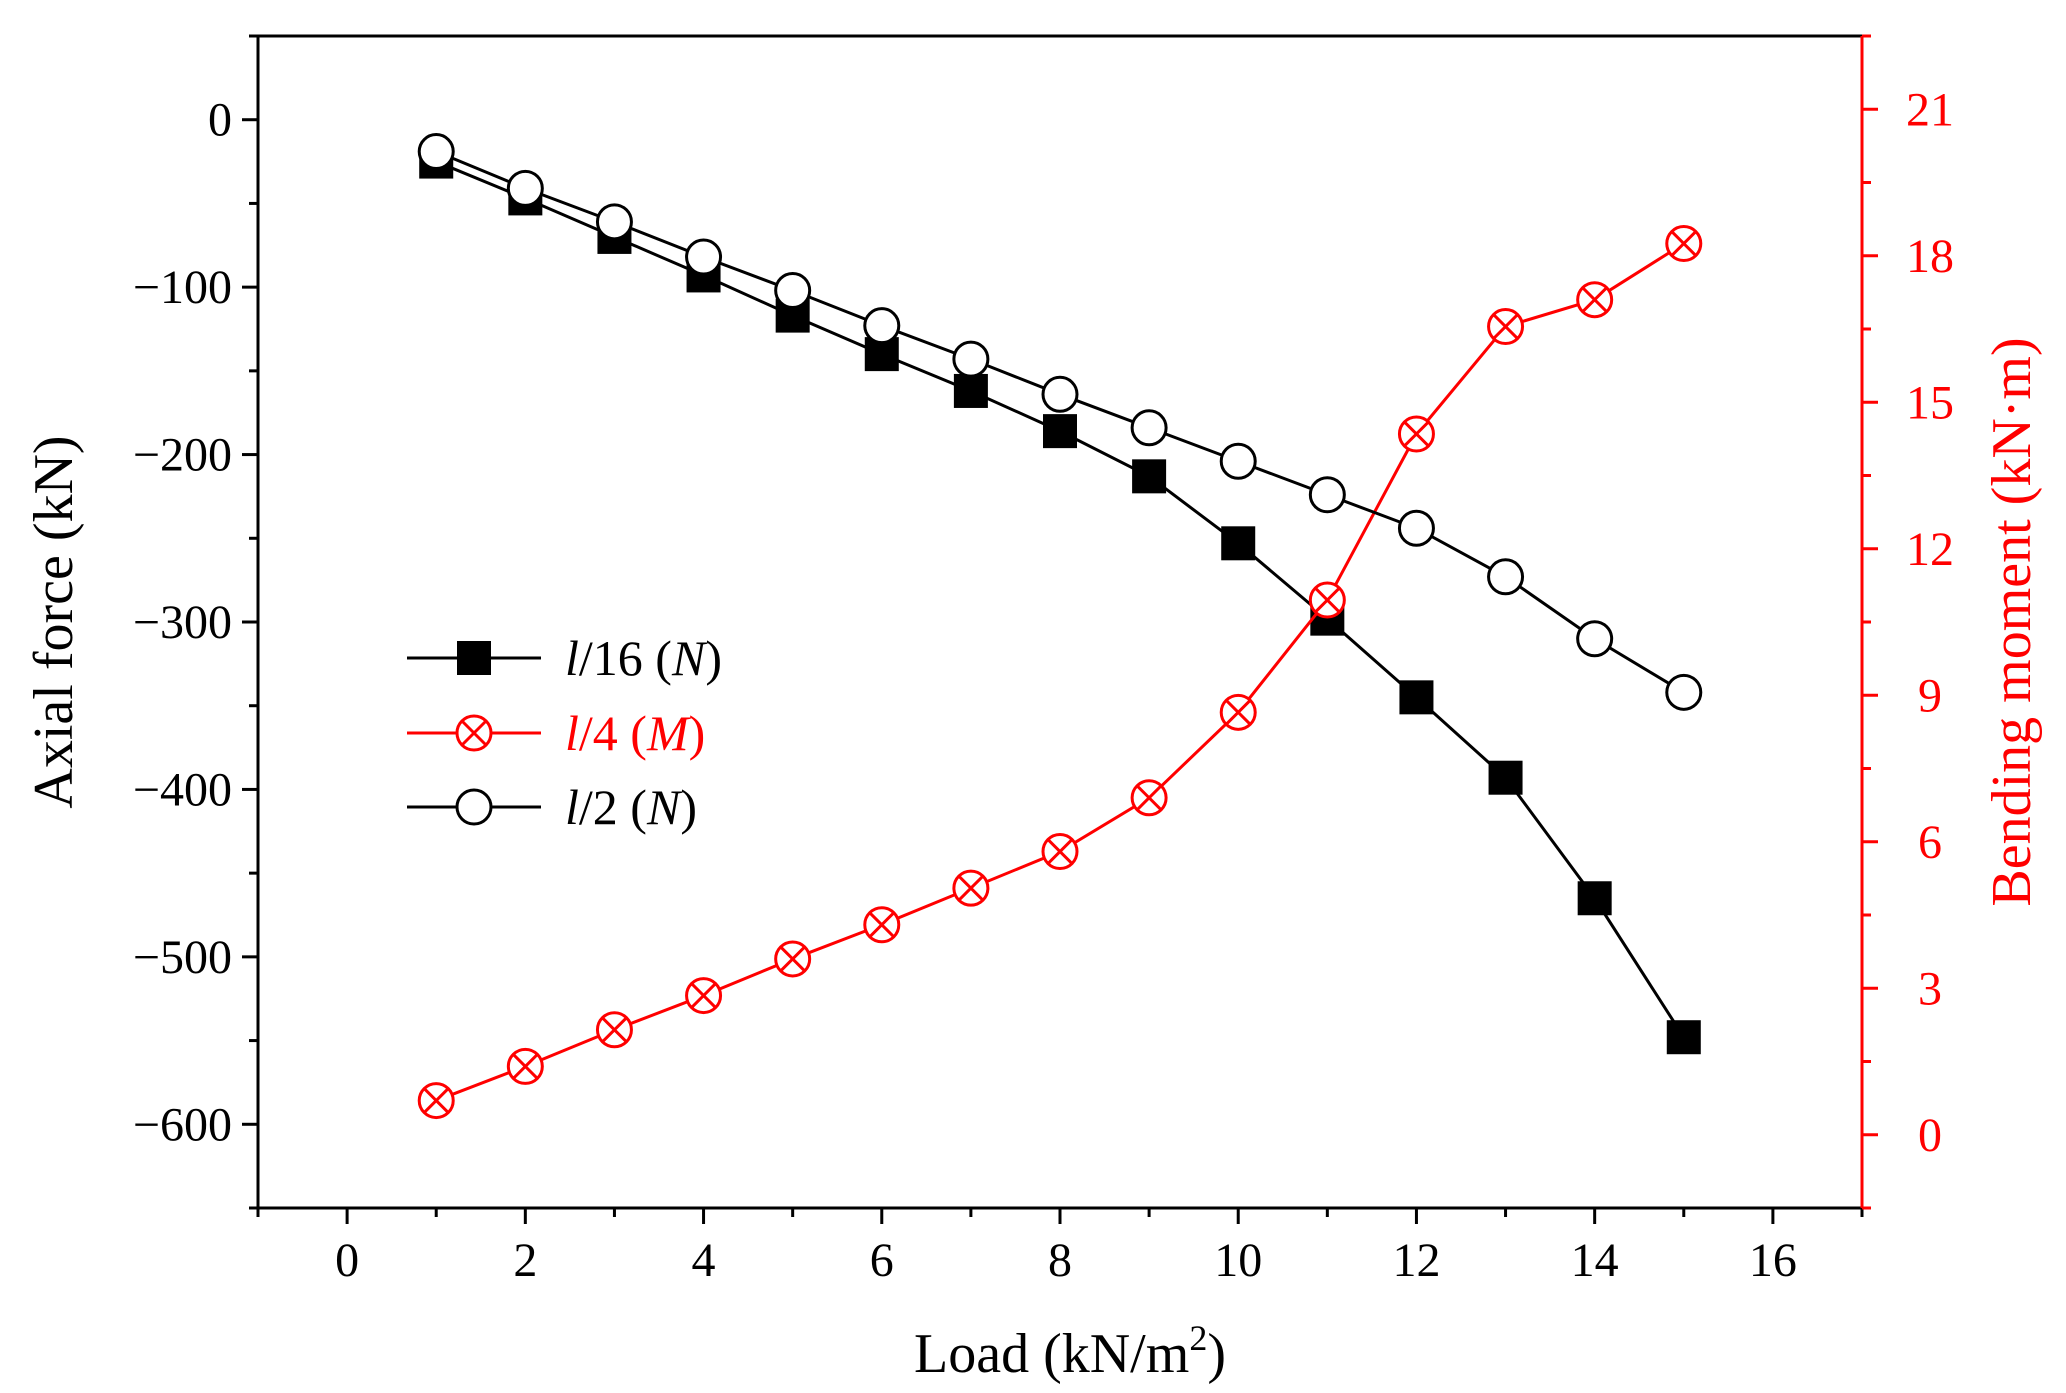 The width and height of the screenshot is (2066, 1393). I want to click on legend-label: l/4 (M), so click(635, 733).